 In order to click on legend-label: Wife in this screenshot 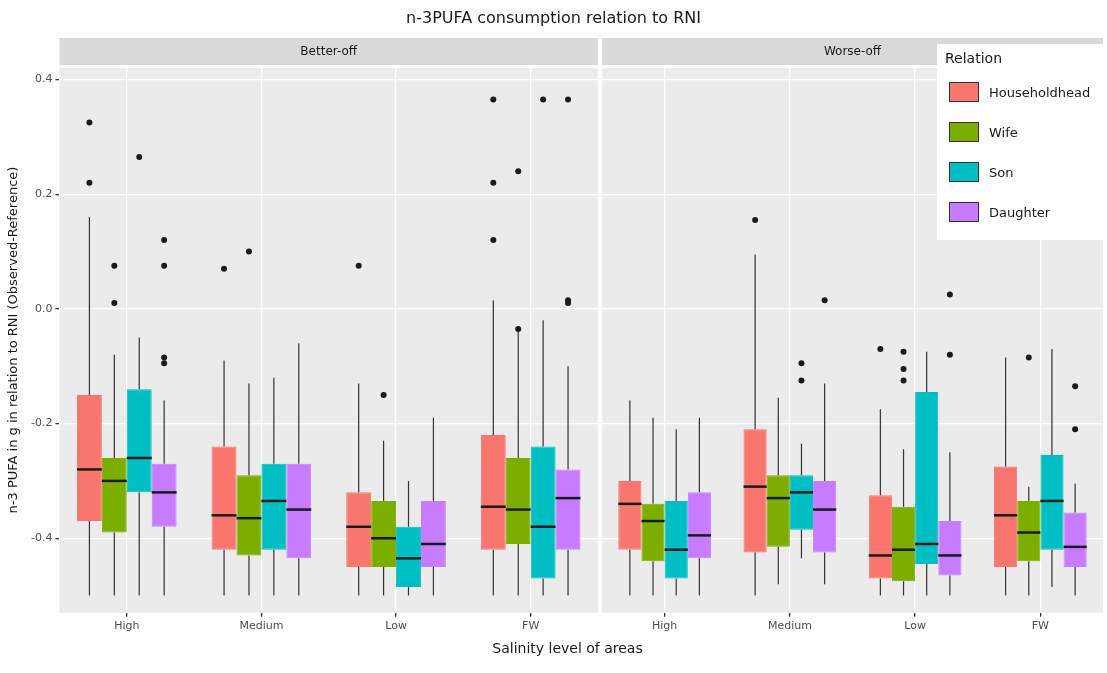, I will do `click(1003, 132)`.